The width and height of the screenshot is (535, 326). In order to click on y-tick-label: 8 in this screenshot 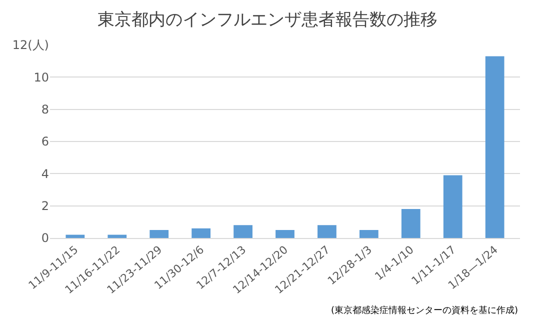, I will do `click(45, 109)`.